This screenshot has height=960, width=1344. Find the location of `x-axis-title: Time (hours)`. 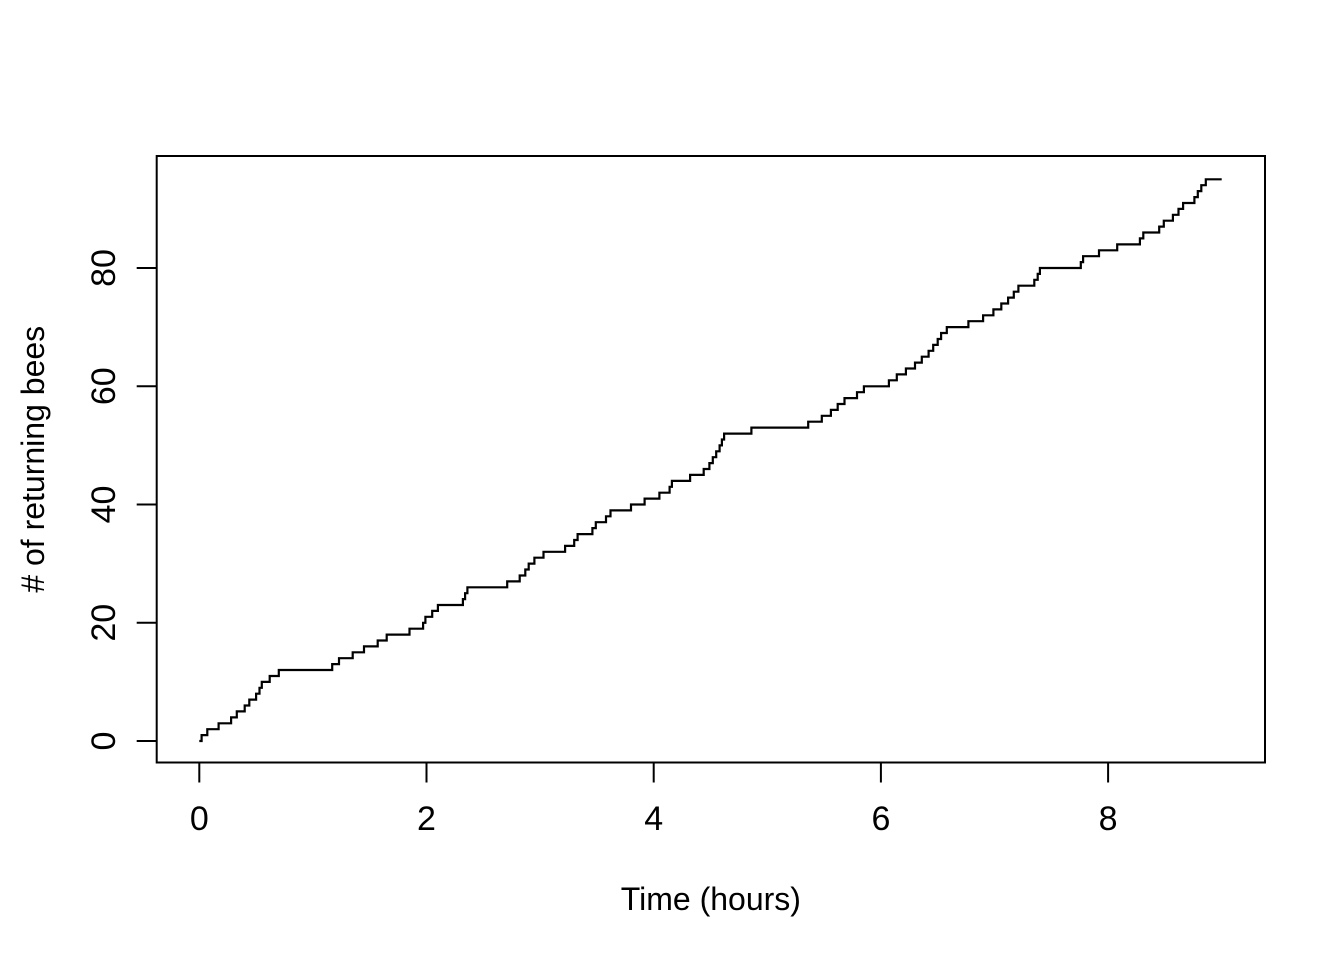

x-axis-title: Time (hours) is located at coordinates (711, 899).